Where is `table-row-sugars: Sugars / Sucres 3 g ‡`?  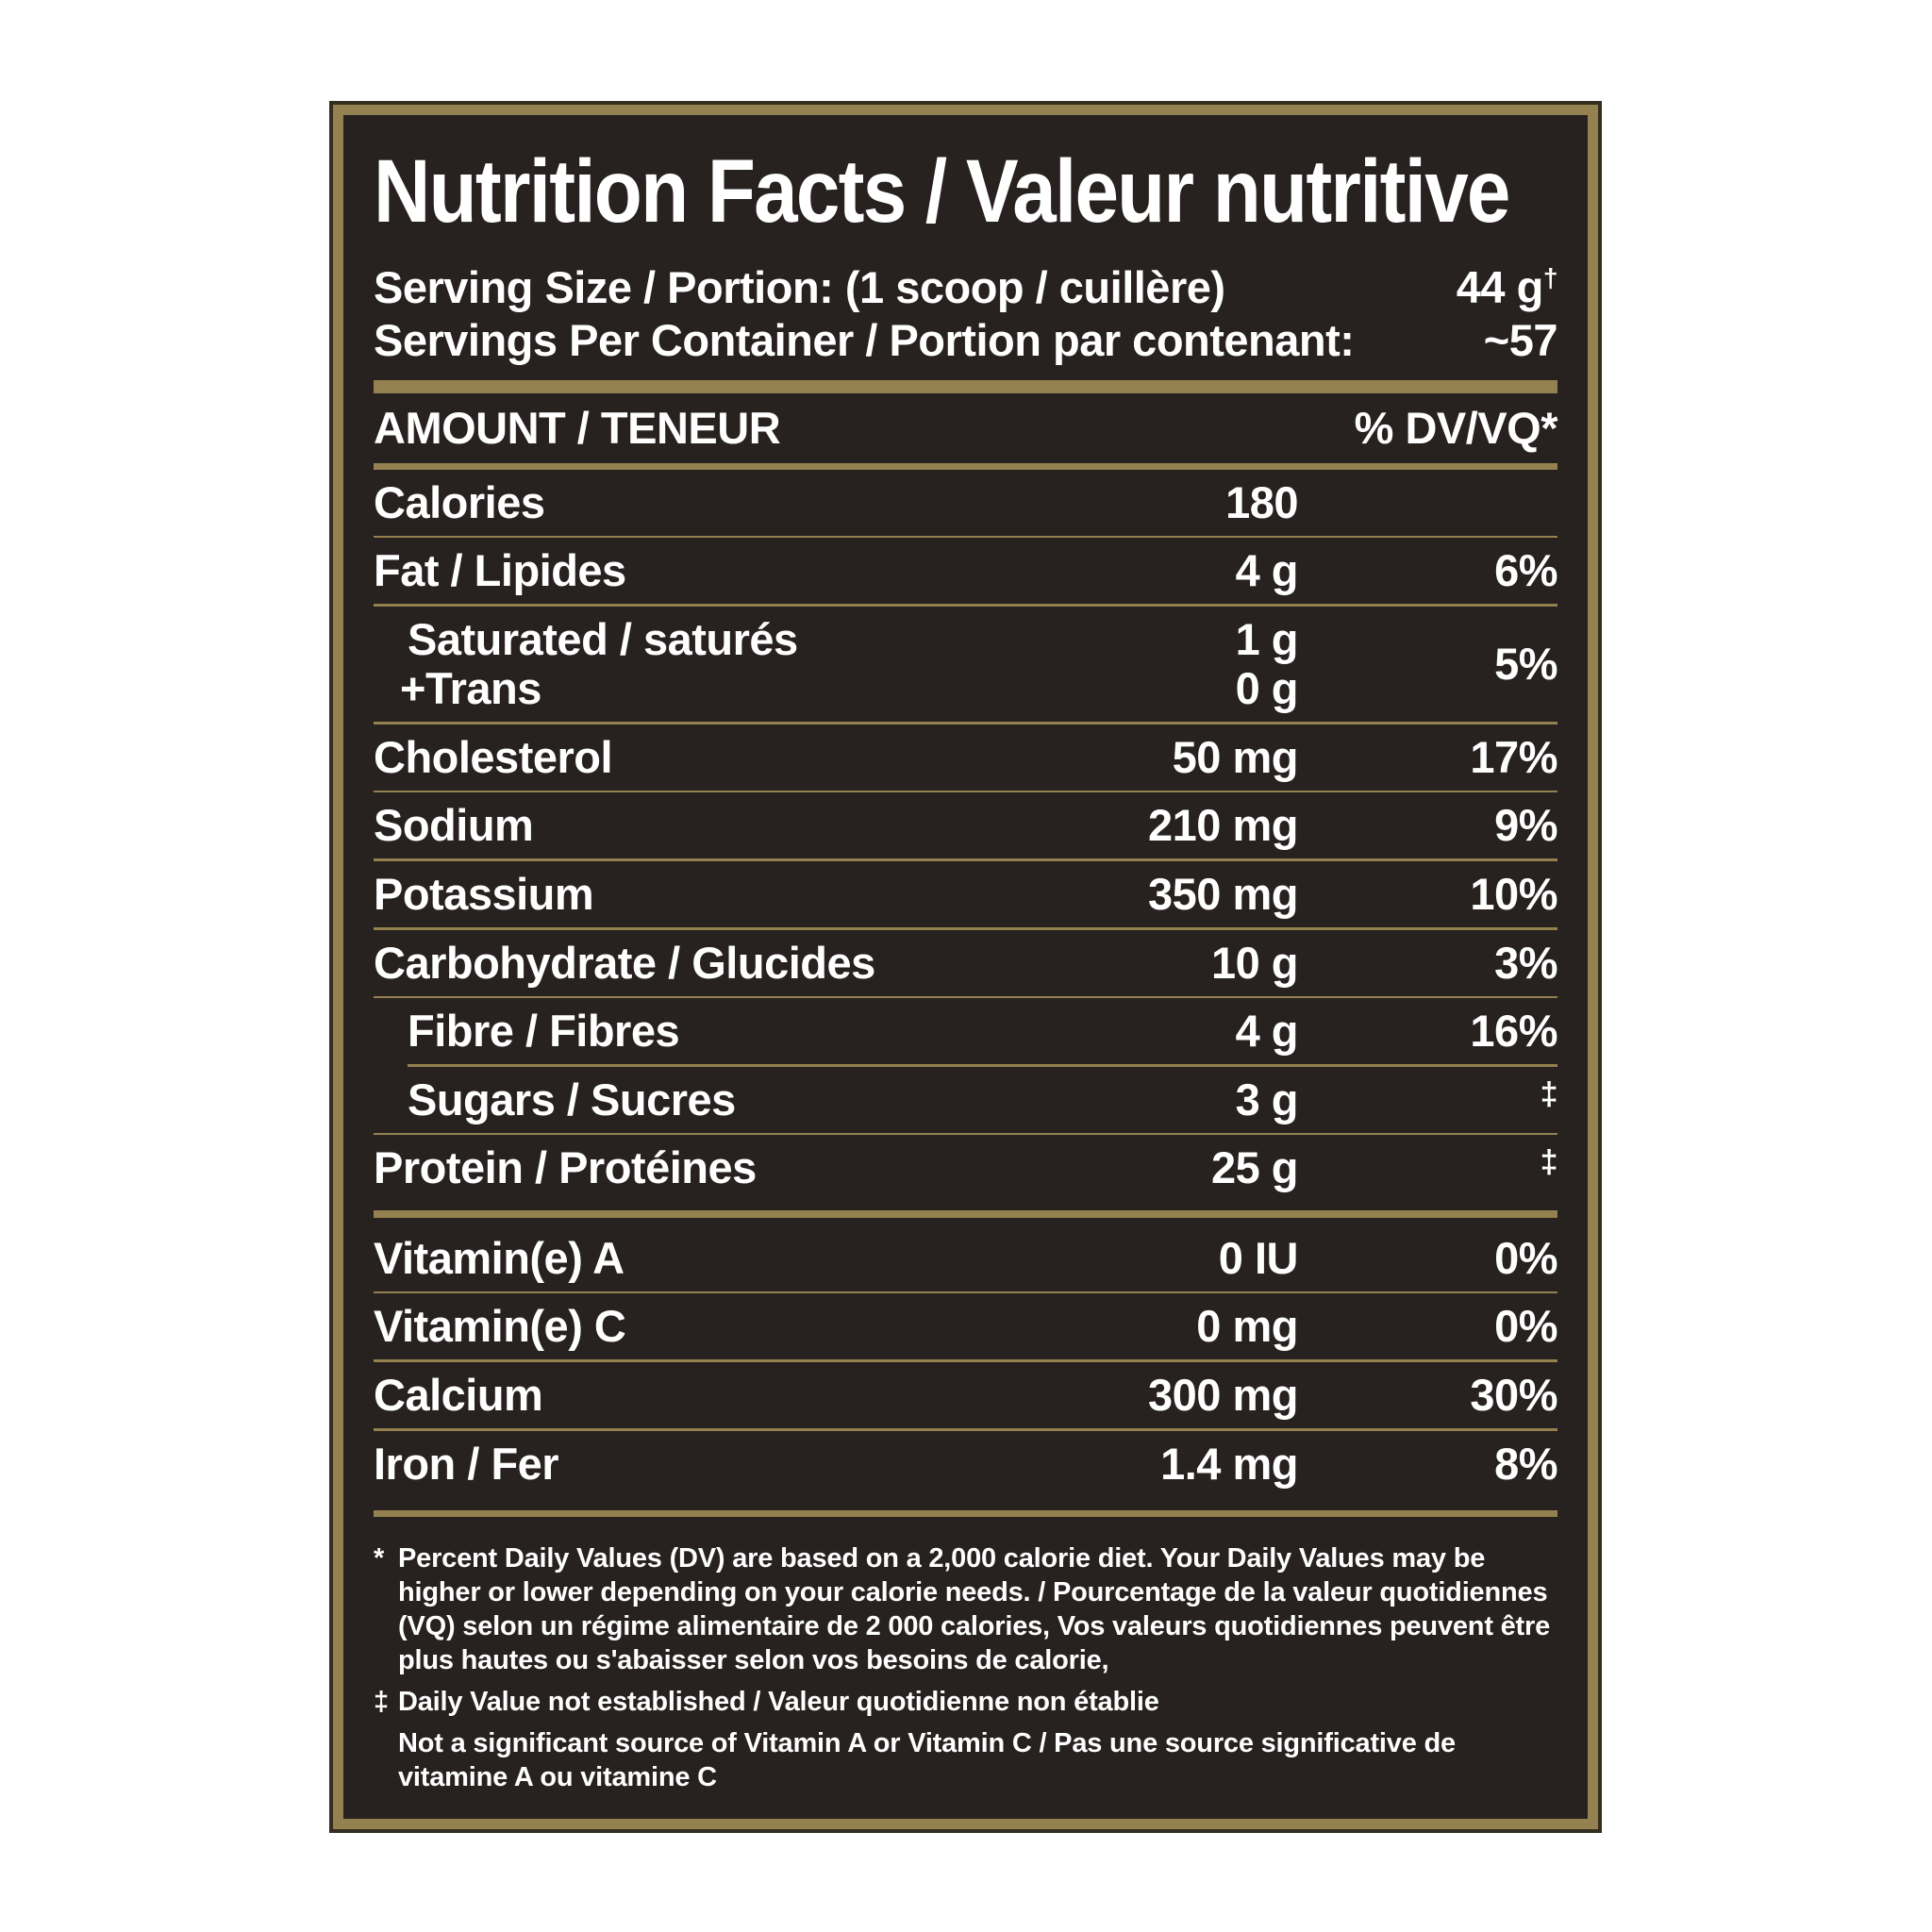
table-row-sugars: Sugars / Sucres 3 g ‡ is located at coordinates (983, 1099).